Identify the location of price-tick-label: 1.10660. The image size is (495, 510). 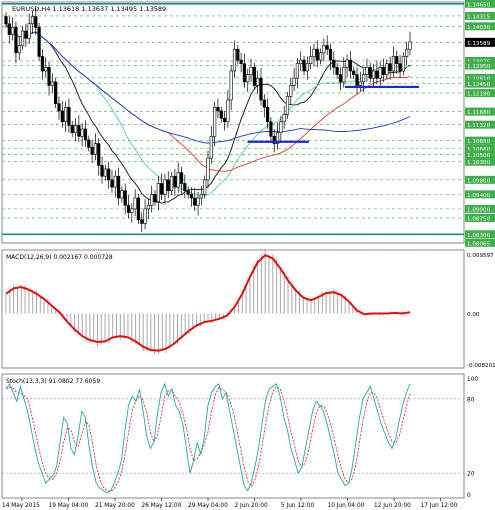
(479, 150).